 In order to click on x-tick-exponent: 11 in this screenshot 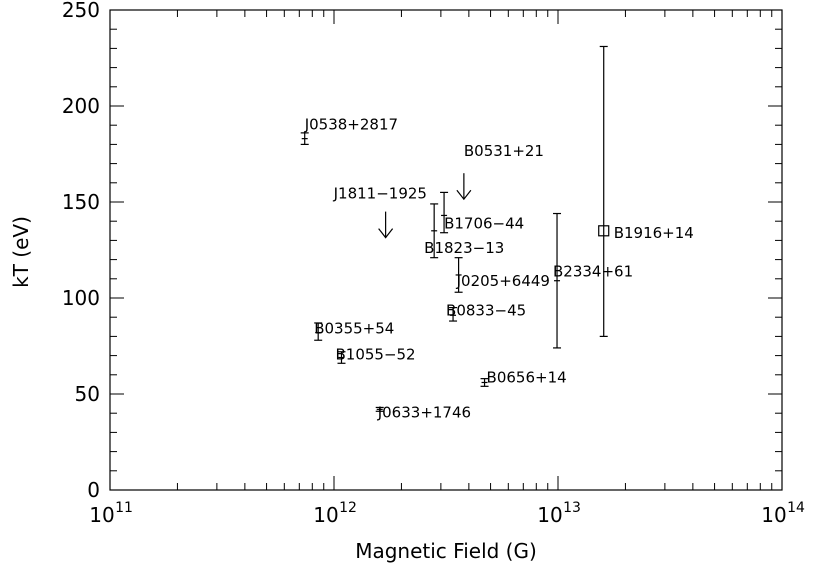, I will do `click(124, 508)`.